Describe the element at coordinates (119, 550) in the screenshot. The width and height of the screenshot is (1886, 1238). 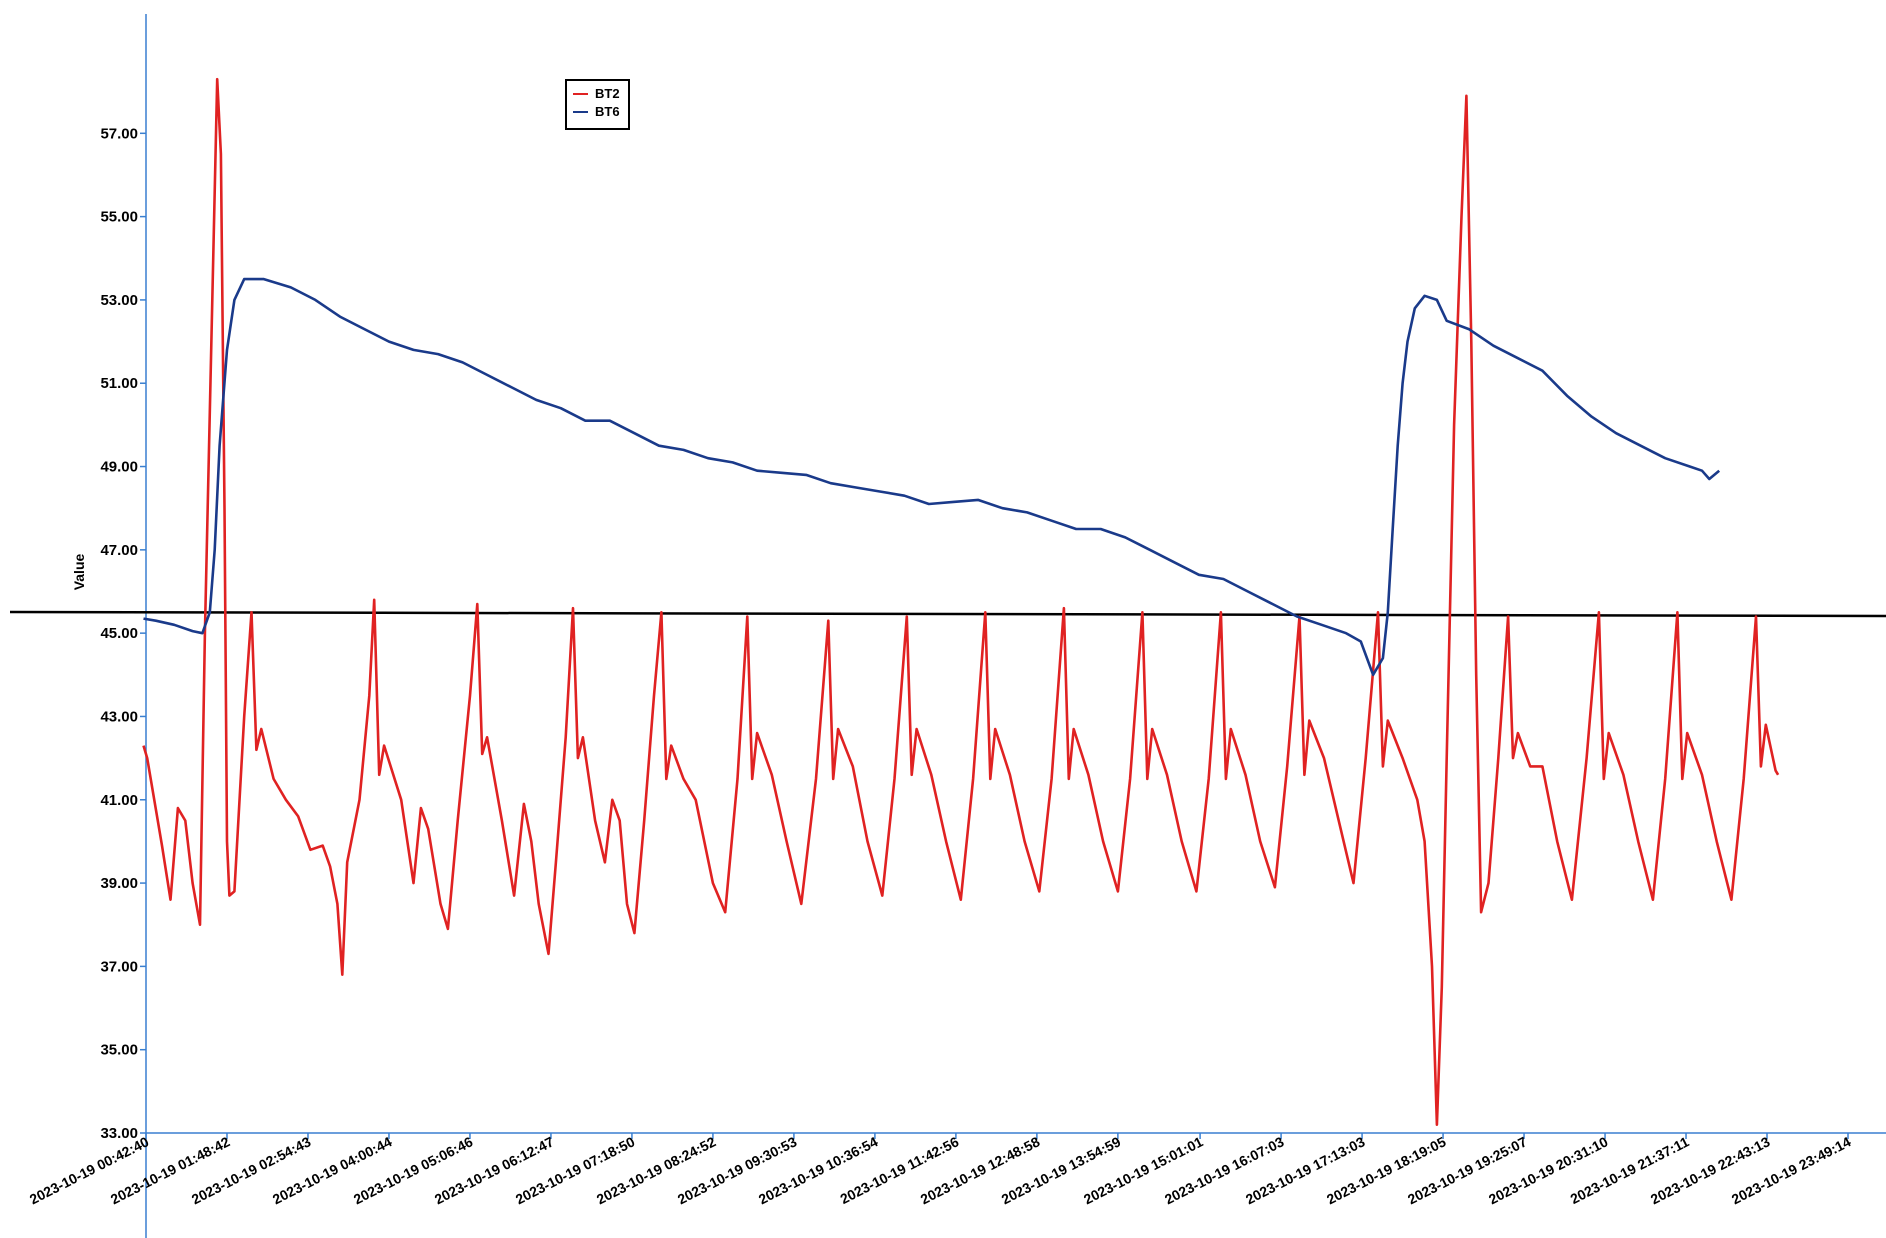
I see `y-tick-label: 47.00` at that location.